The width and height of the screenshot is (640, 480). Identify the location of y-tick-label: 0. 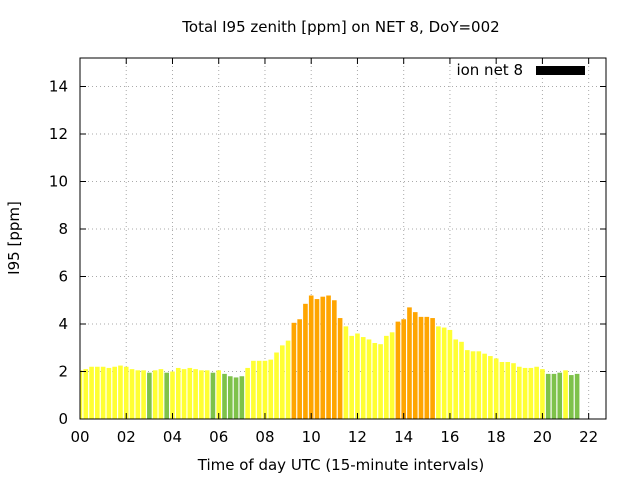
(63, 419).